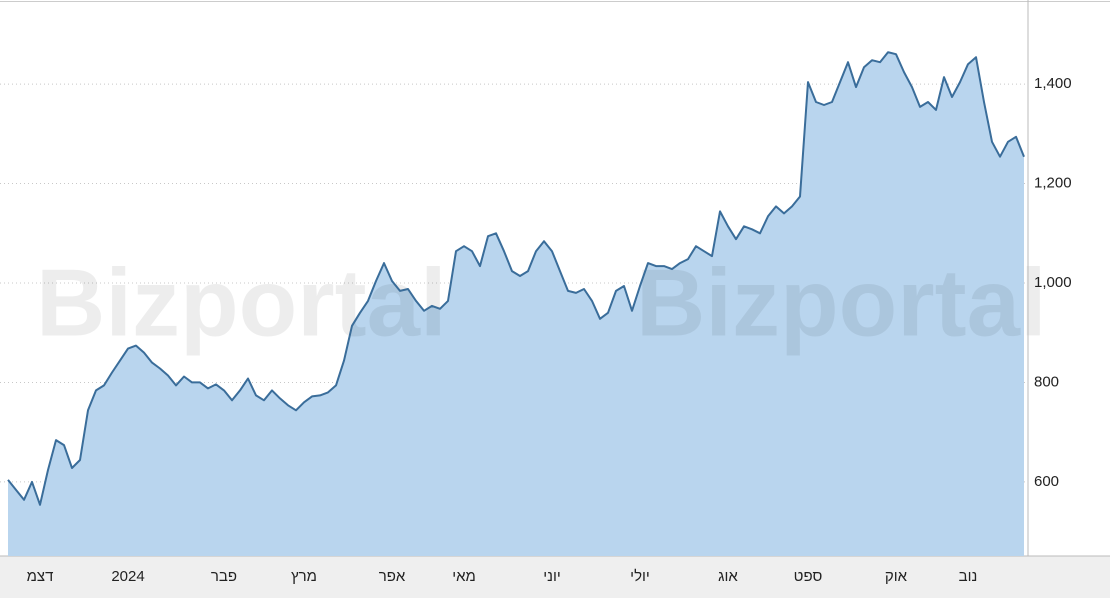  What do you see at coordinates (896, 576) in the screenshot?
I see `x-tick-label: אוק` at bounding box center [896, 576].